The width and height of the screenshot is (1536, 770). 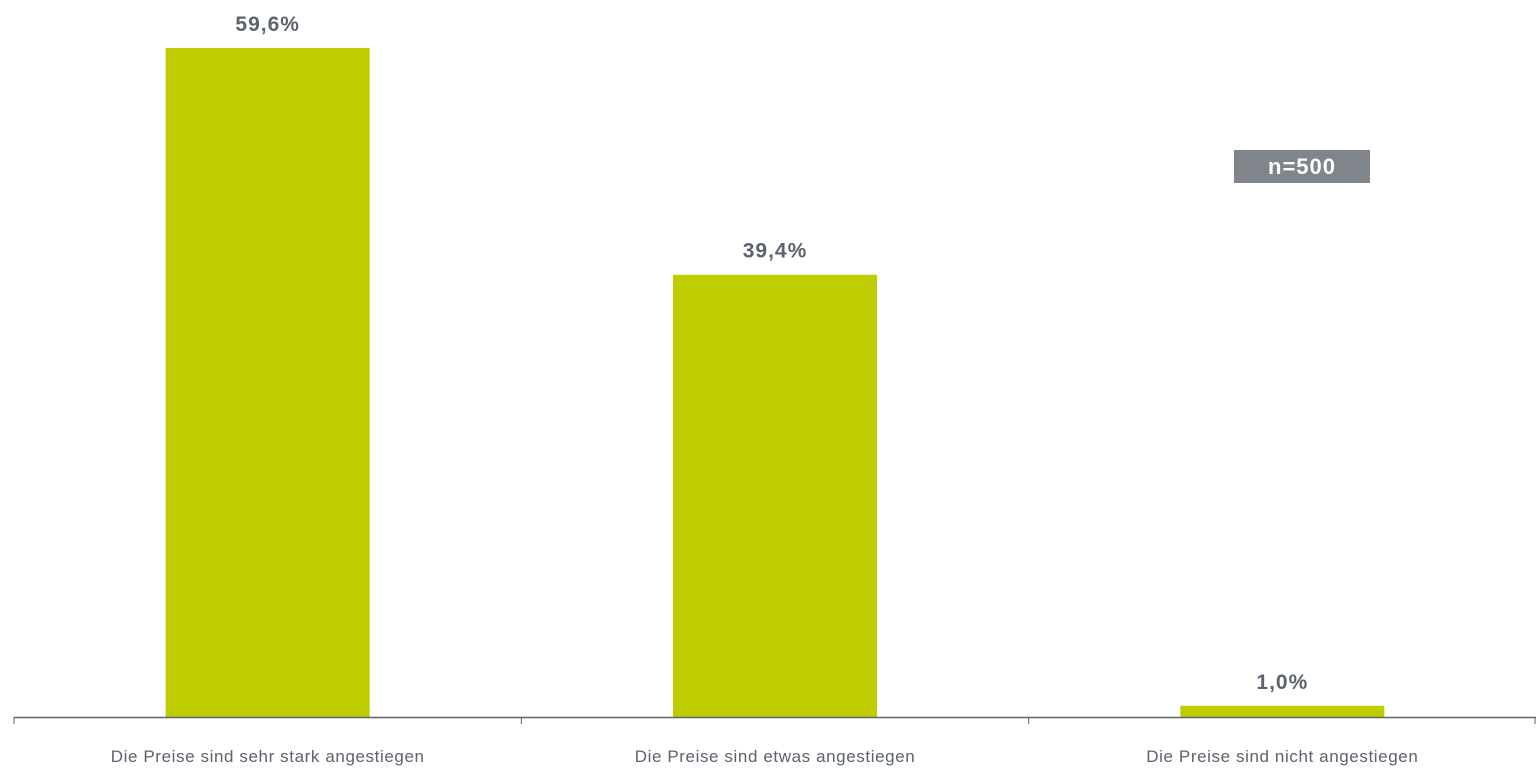 I want to click on value-label-1: 59,6%, so click(x=267, y=24).